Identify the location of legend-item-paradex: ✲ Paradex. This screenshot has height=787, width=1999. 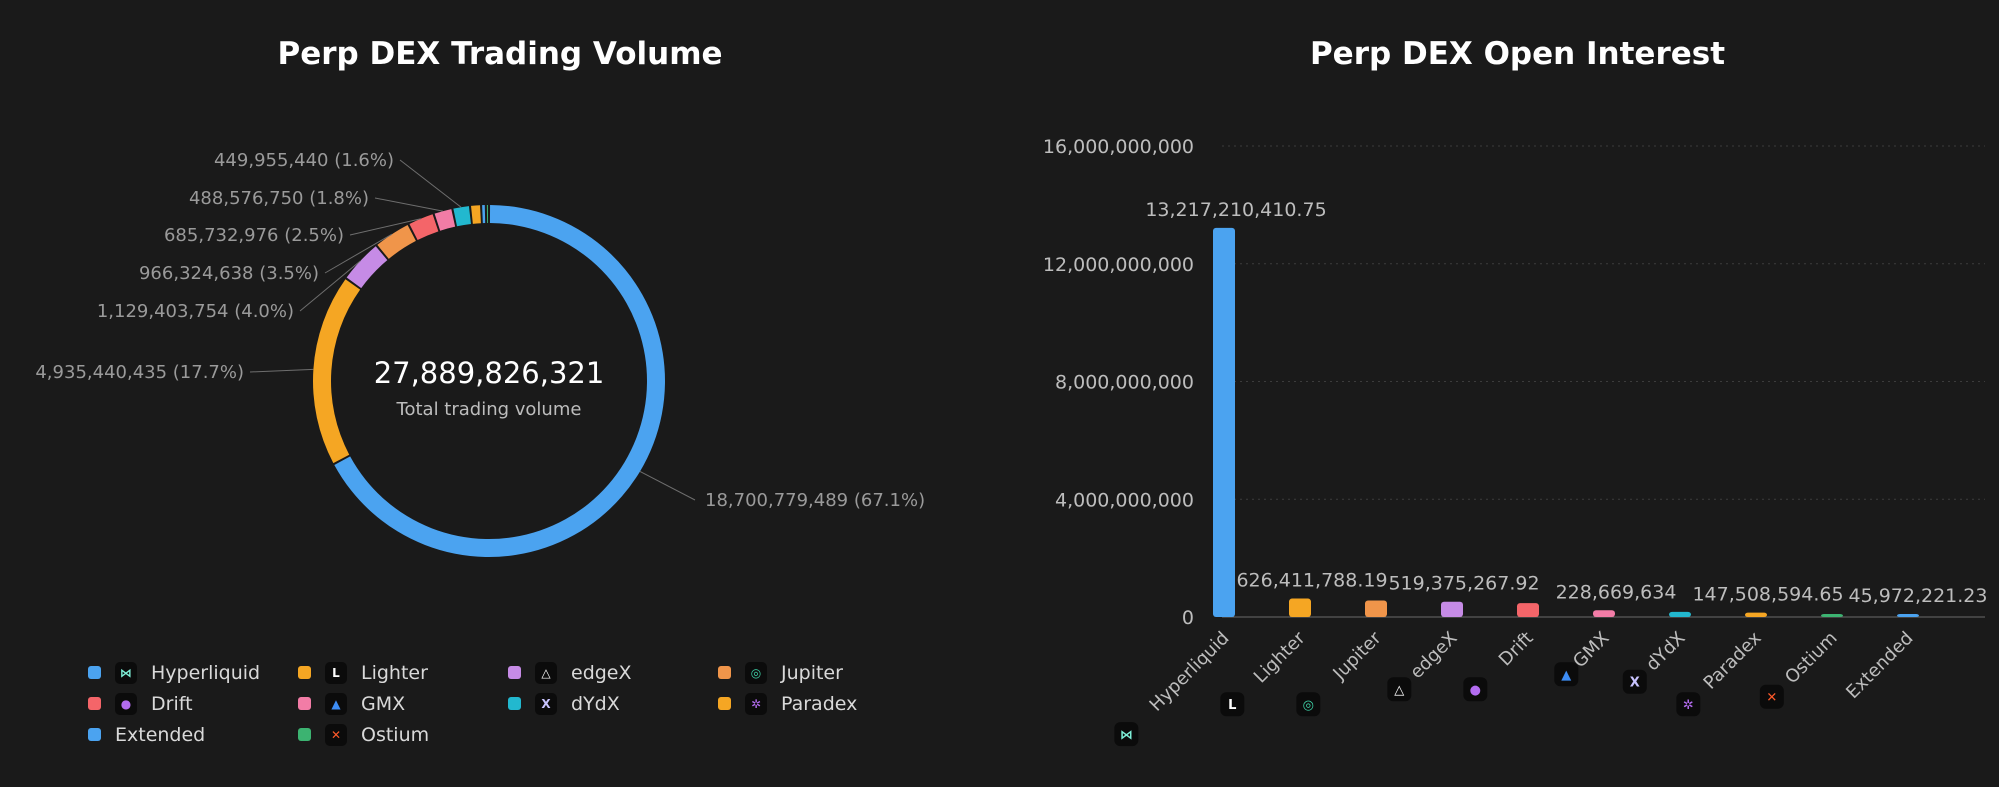
(823, 703).